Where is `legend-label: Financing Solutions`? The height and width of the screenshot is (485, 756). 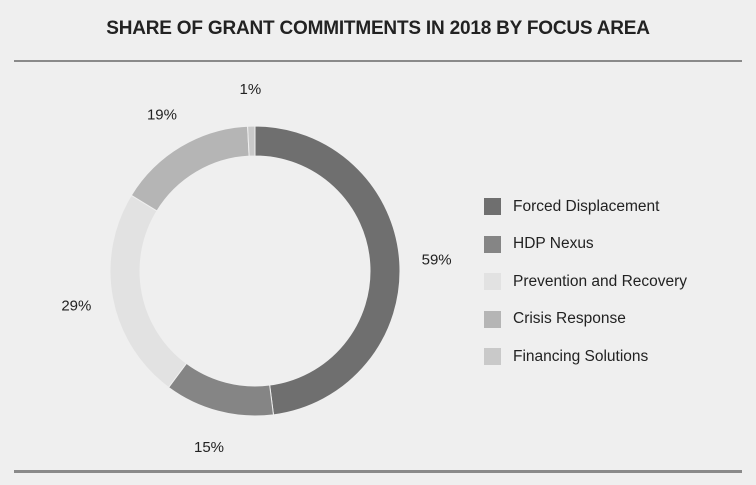
legend-label: Financing Solutions is located at coordinates (580, 357).